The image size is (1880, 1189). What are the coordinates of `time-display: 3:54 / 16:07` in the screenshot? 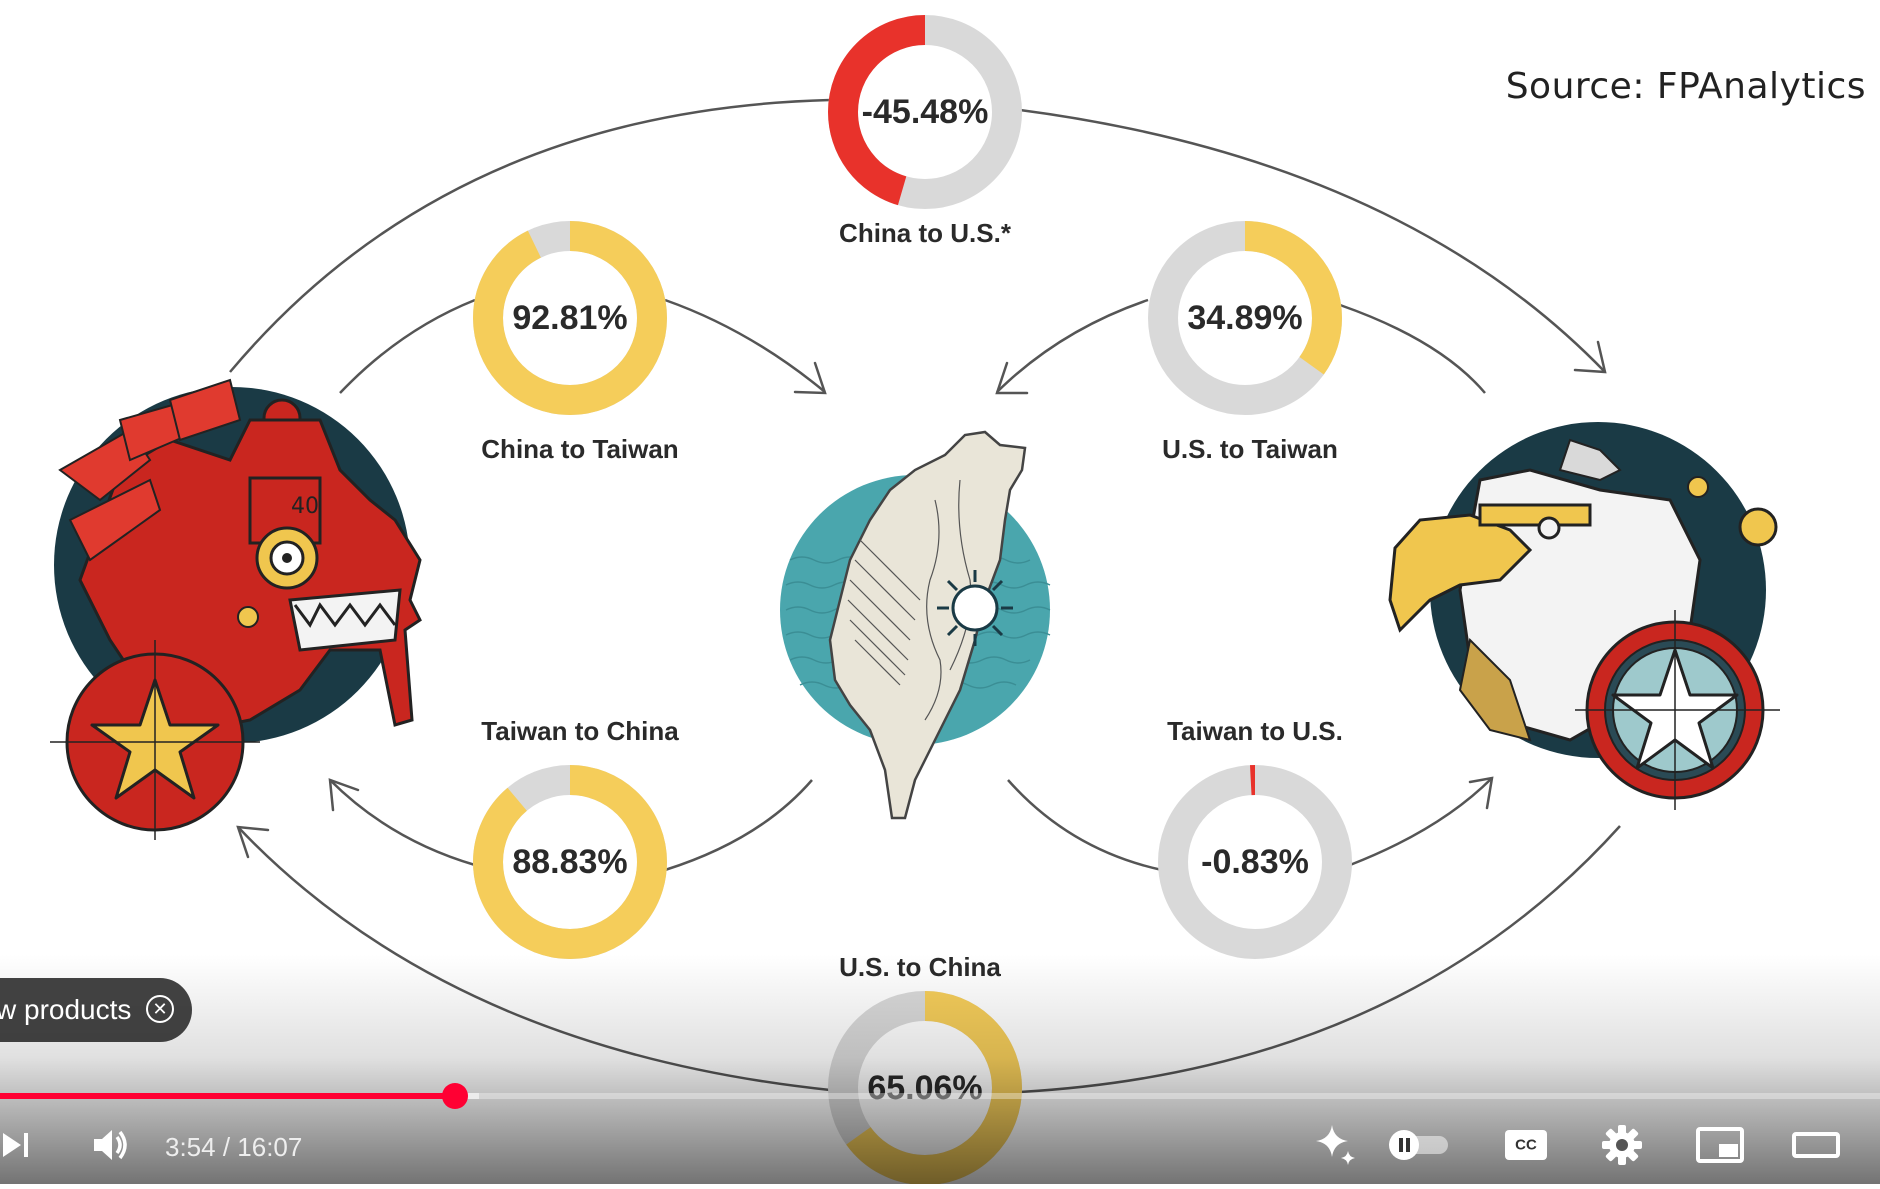 It's located at (233, 1147).